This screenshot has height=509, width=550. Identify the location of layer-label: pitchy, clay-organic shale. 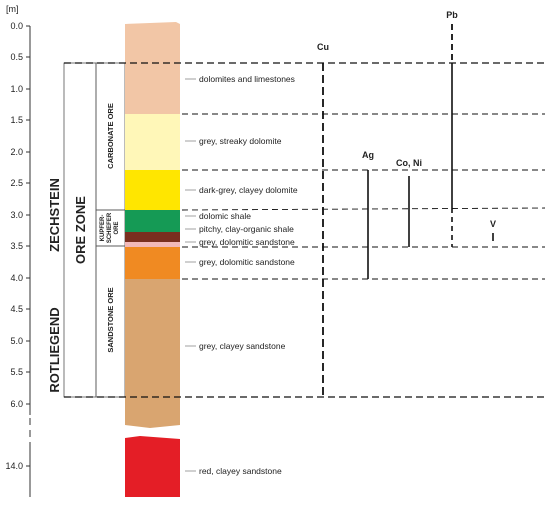
(246, 229).